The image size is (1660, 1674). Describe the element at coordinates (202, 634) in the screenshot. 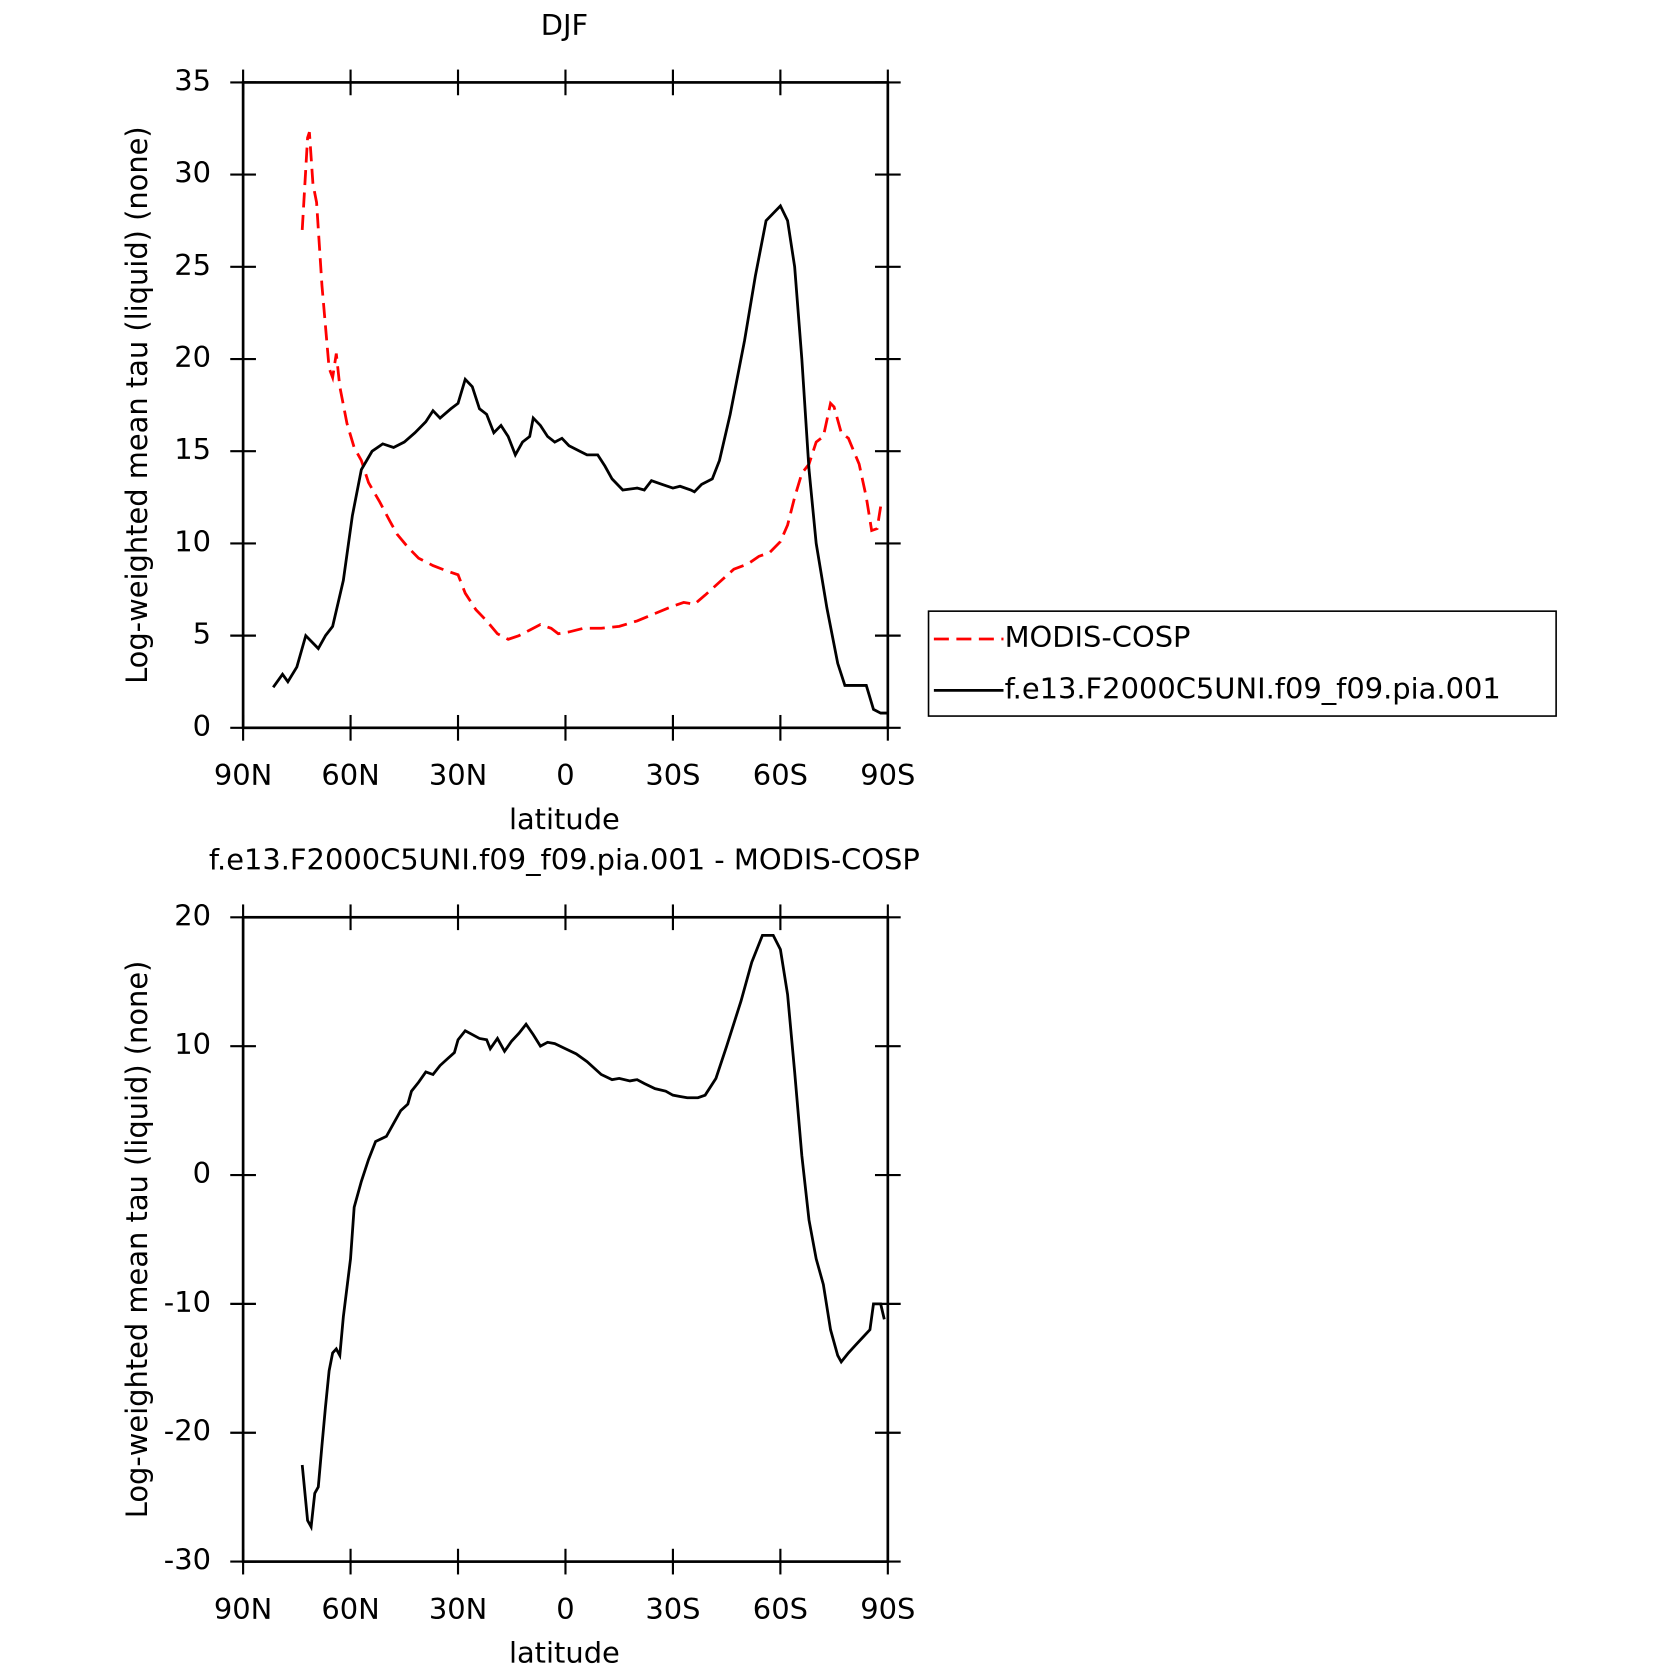

I see `y-tick-label: 5` at that location.